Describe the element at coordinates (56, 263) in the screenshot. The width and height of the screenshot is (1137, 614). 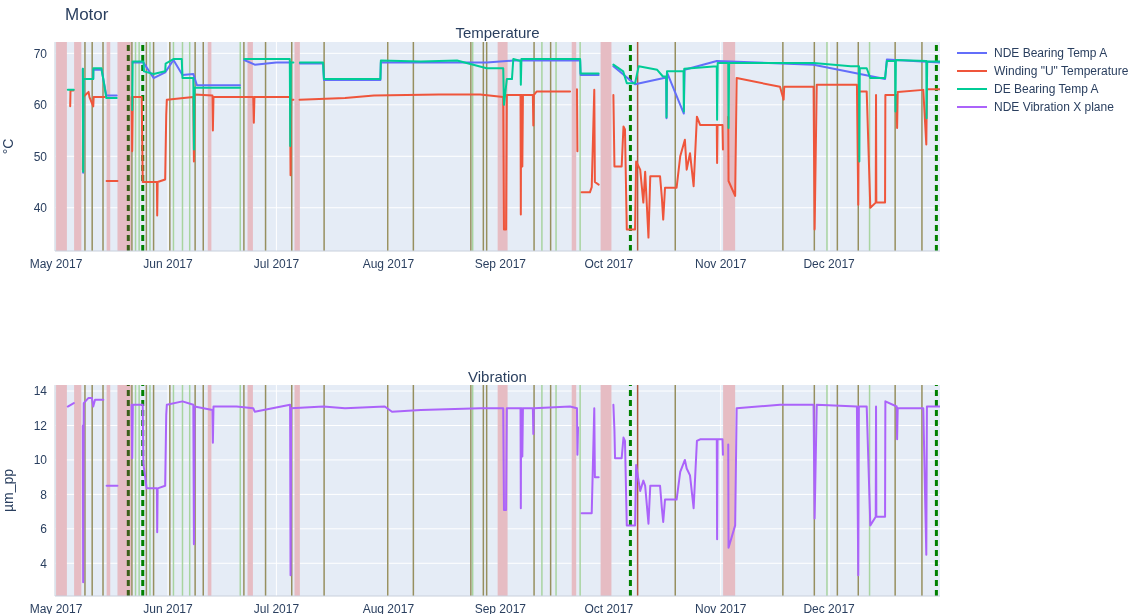
I see `x-tick-label: May 2017` at that location.